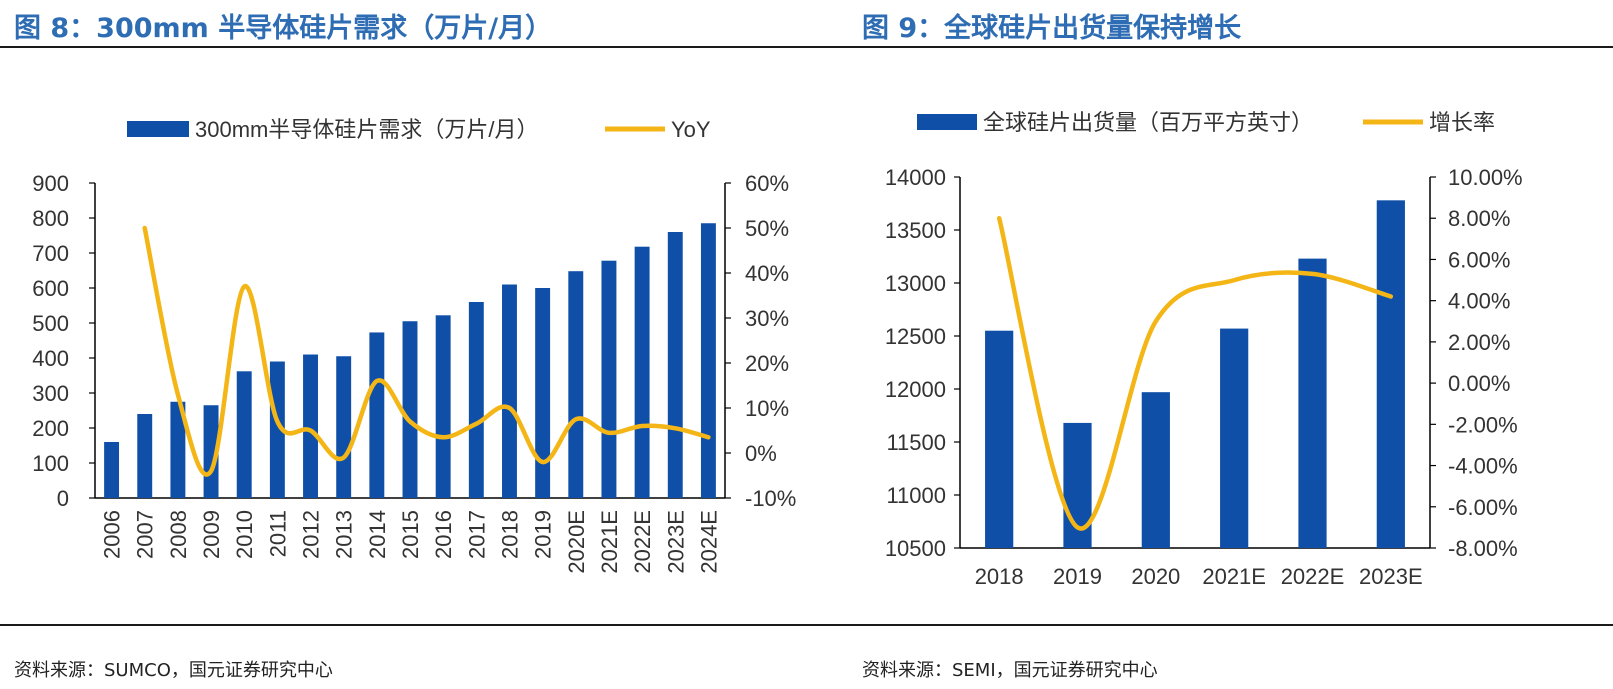 The image size is (1613, 689). What do you see at coordinates (1483, 548) in the screenshot?
I see `y-right-tick-label: -8.00%` at bounding box center [1483, 548].